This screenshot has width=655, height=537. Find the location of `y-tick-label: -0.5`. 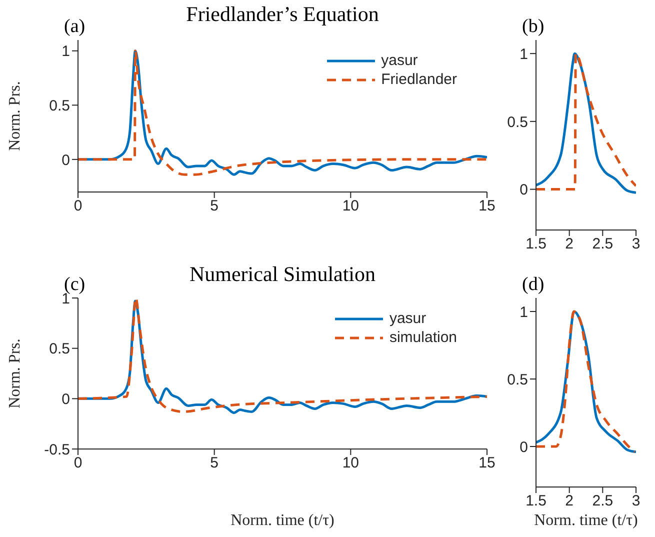

y-tick-label: -0.5 is located at coordinates (57, 449).